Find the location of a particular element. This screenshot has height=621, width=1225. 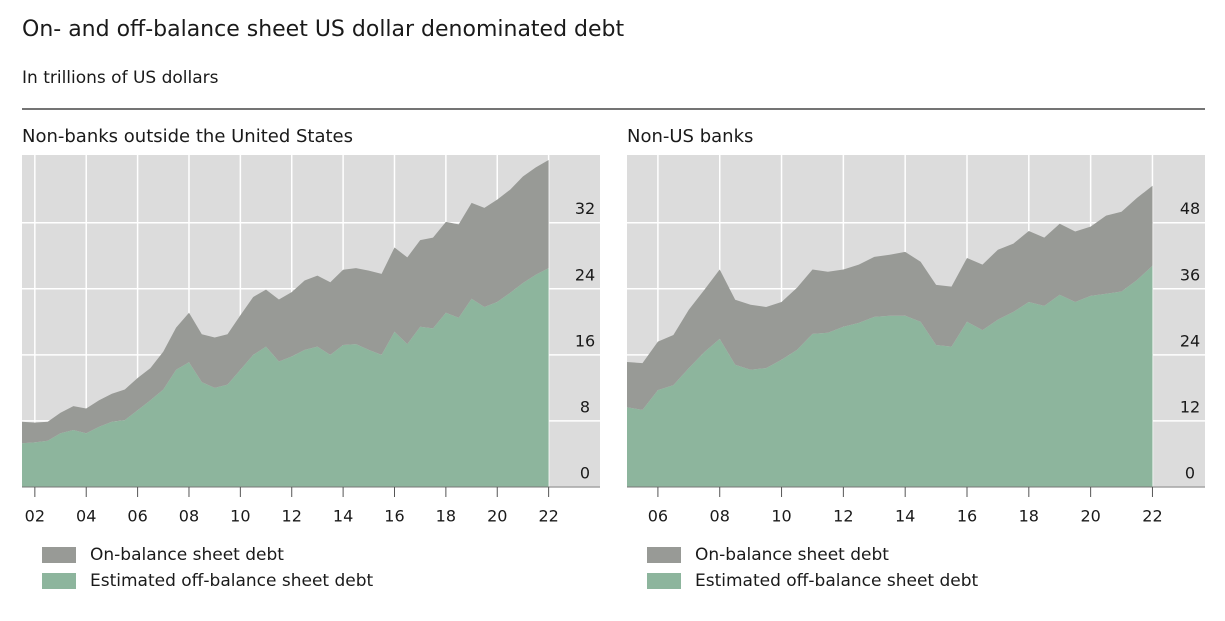

y-tick-label: 8 is located at coordinates (585, 406).